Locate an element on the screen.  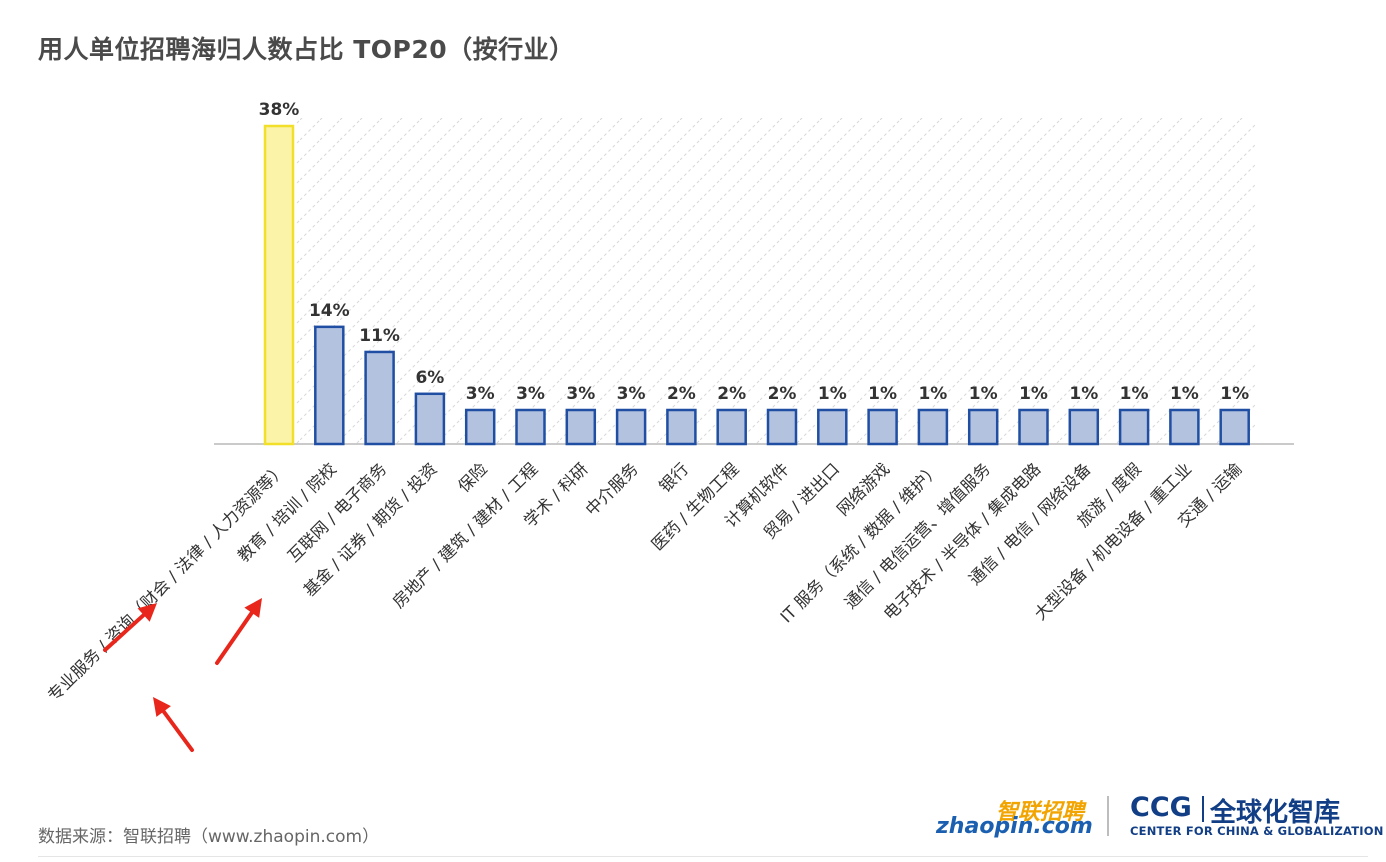
zhaopin-logo: 智联招聘 zhaopin.com is located at coordinates (1016, 819).